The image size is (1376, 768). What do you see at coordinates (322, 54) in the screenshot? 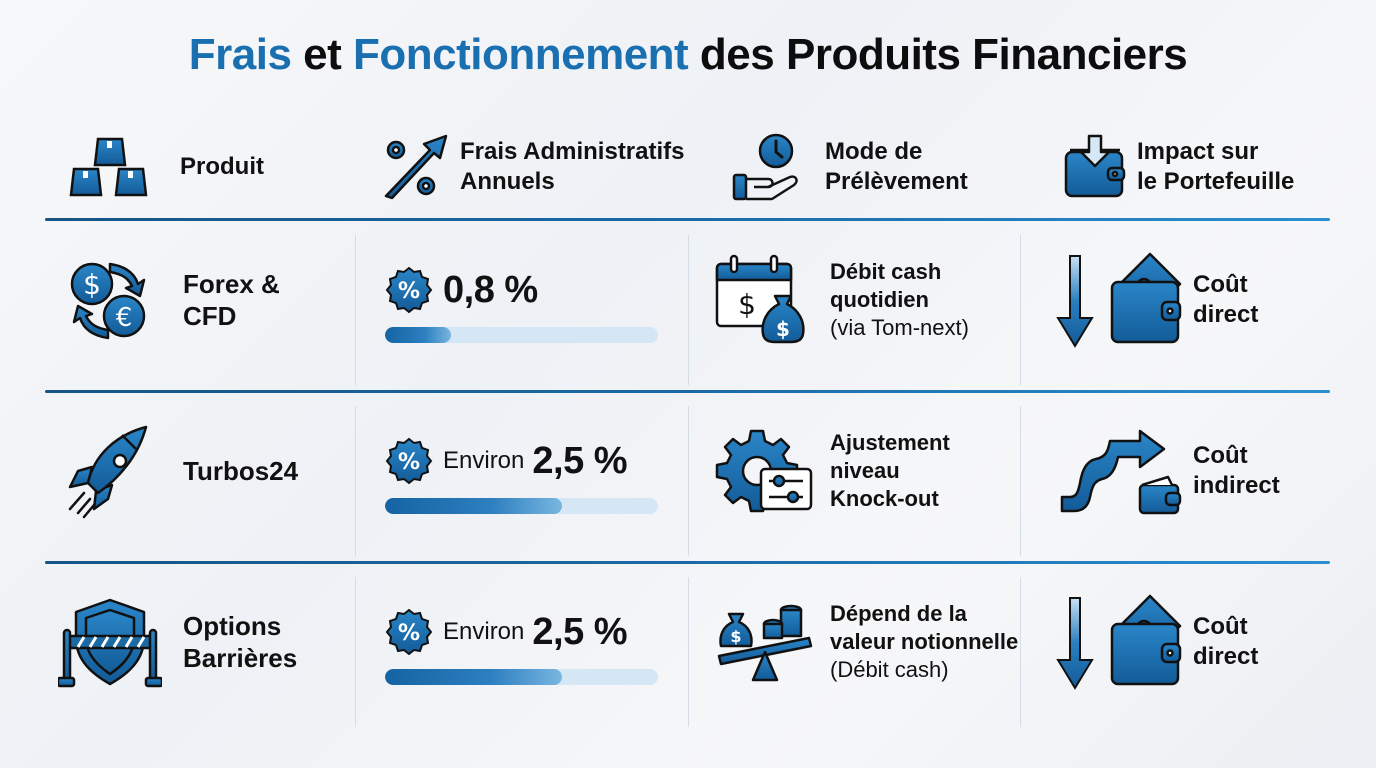
I see `title-text-et: et` at bounding box center [322, 54].